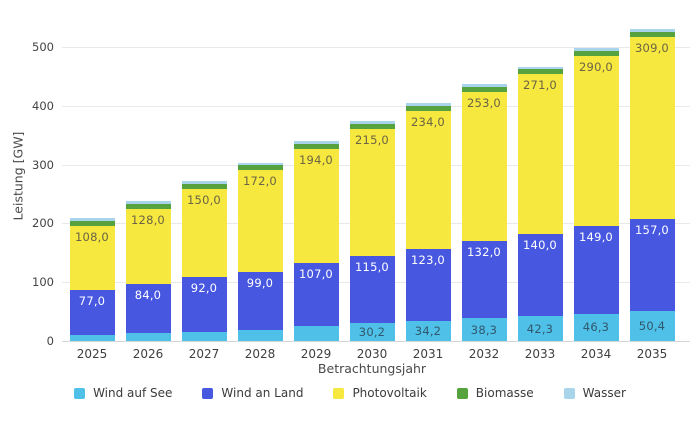 The width and height of the screenshot is (700, 421). Describe the element at coordinates (540, 68) in the screenshot. I see `bar-segment-wasser-2033` at that location.